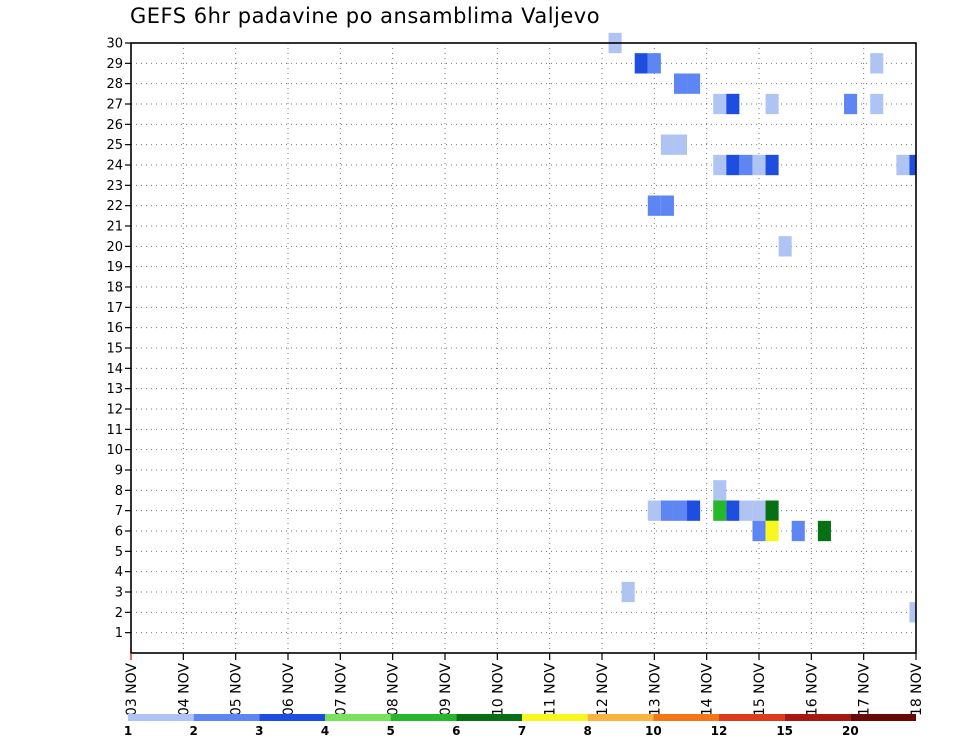  What do you see at coordinates (114, 288) in the screenshot?
I see `y-tick-label: 18` at bounding box center [114, 288].